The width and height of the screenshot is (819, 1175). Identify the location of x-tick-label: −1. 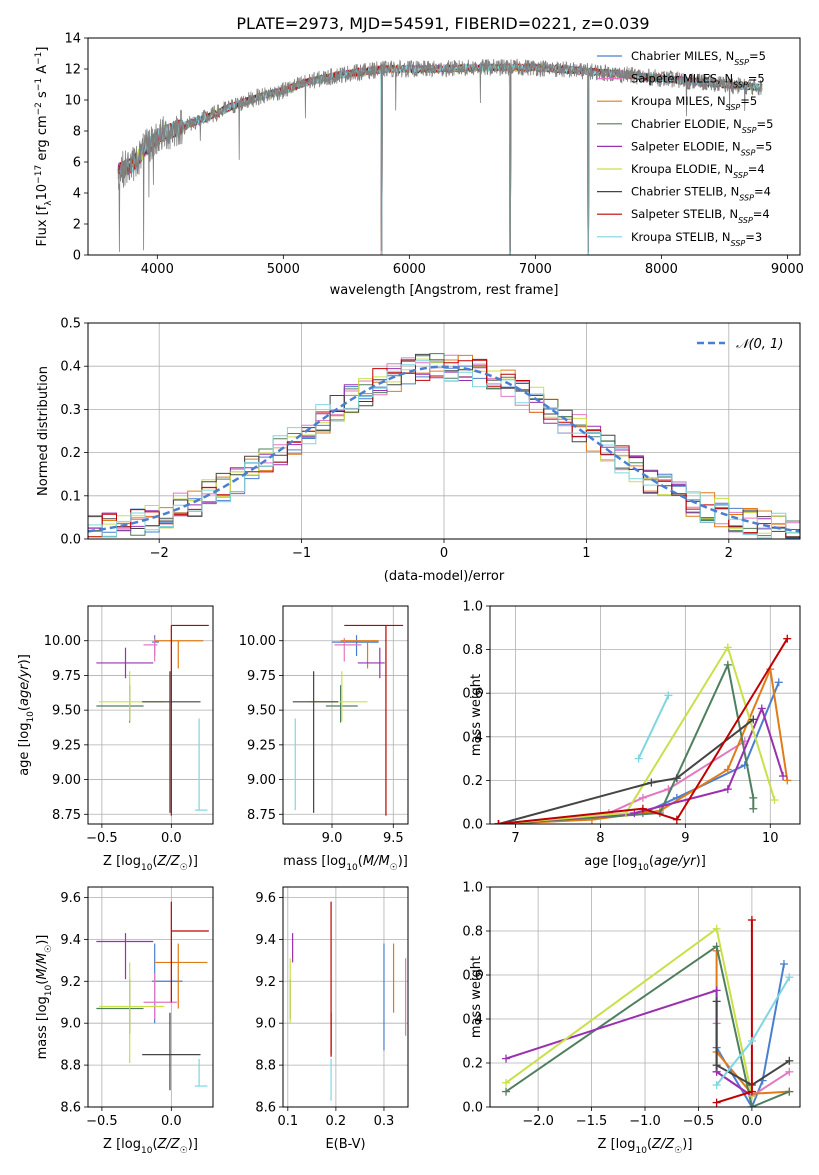
(301, 553).